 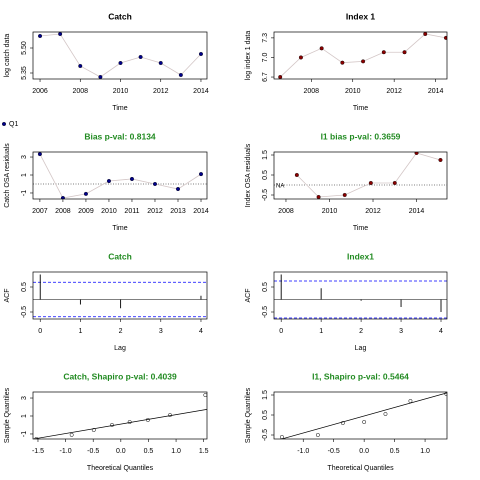 What do you see at coordinates (360, 376) in the screenshot?
I see `panel-title: I1, Shapiro p-val: 0.5464` at bounding box center [360, 376].